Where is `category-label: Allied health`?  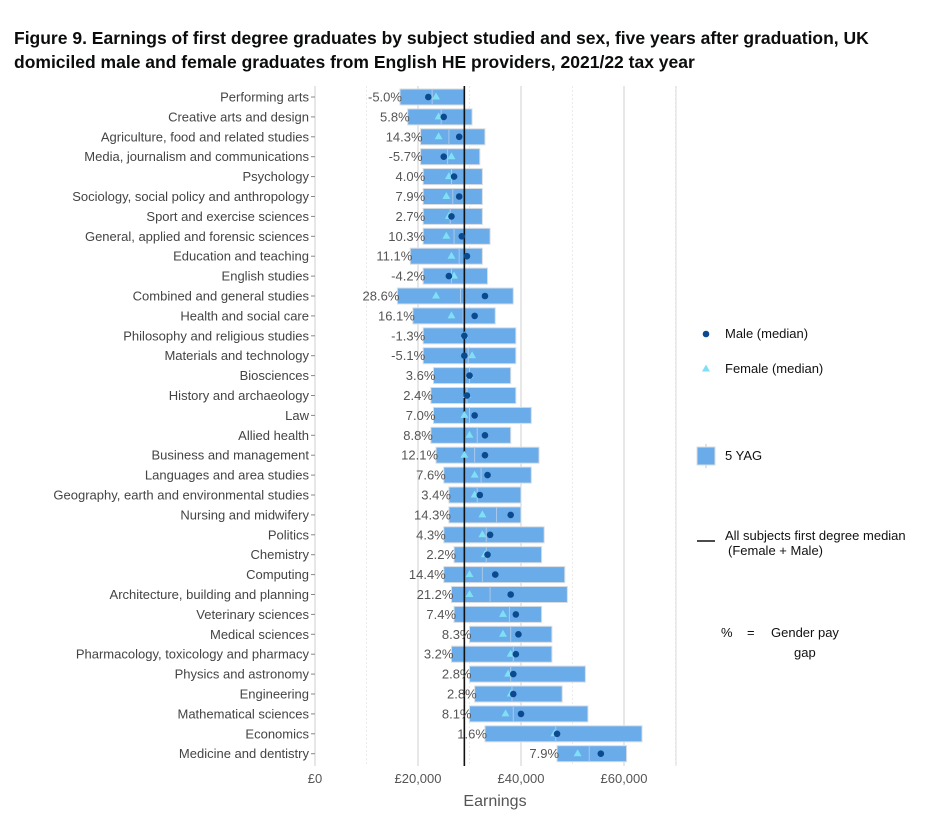
category-label: Allied health is located at coordinates (273, 435).